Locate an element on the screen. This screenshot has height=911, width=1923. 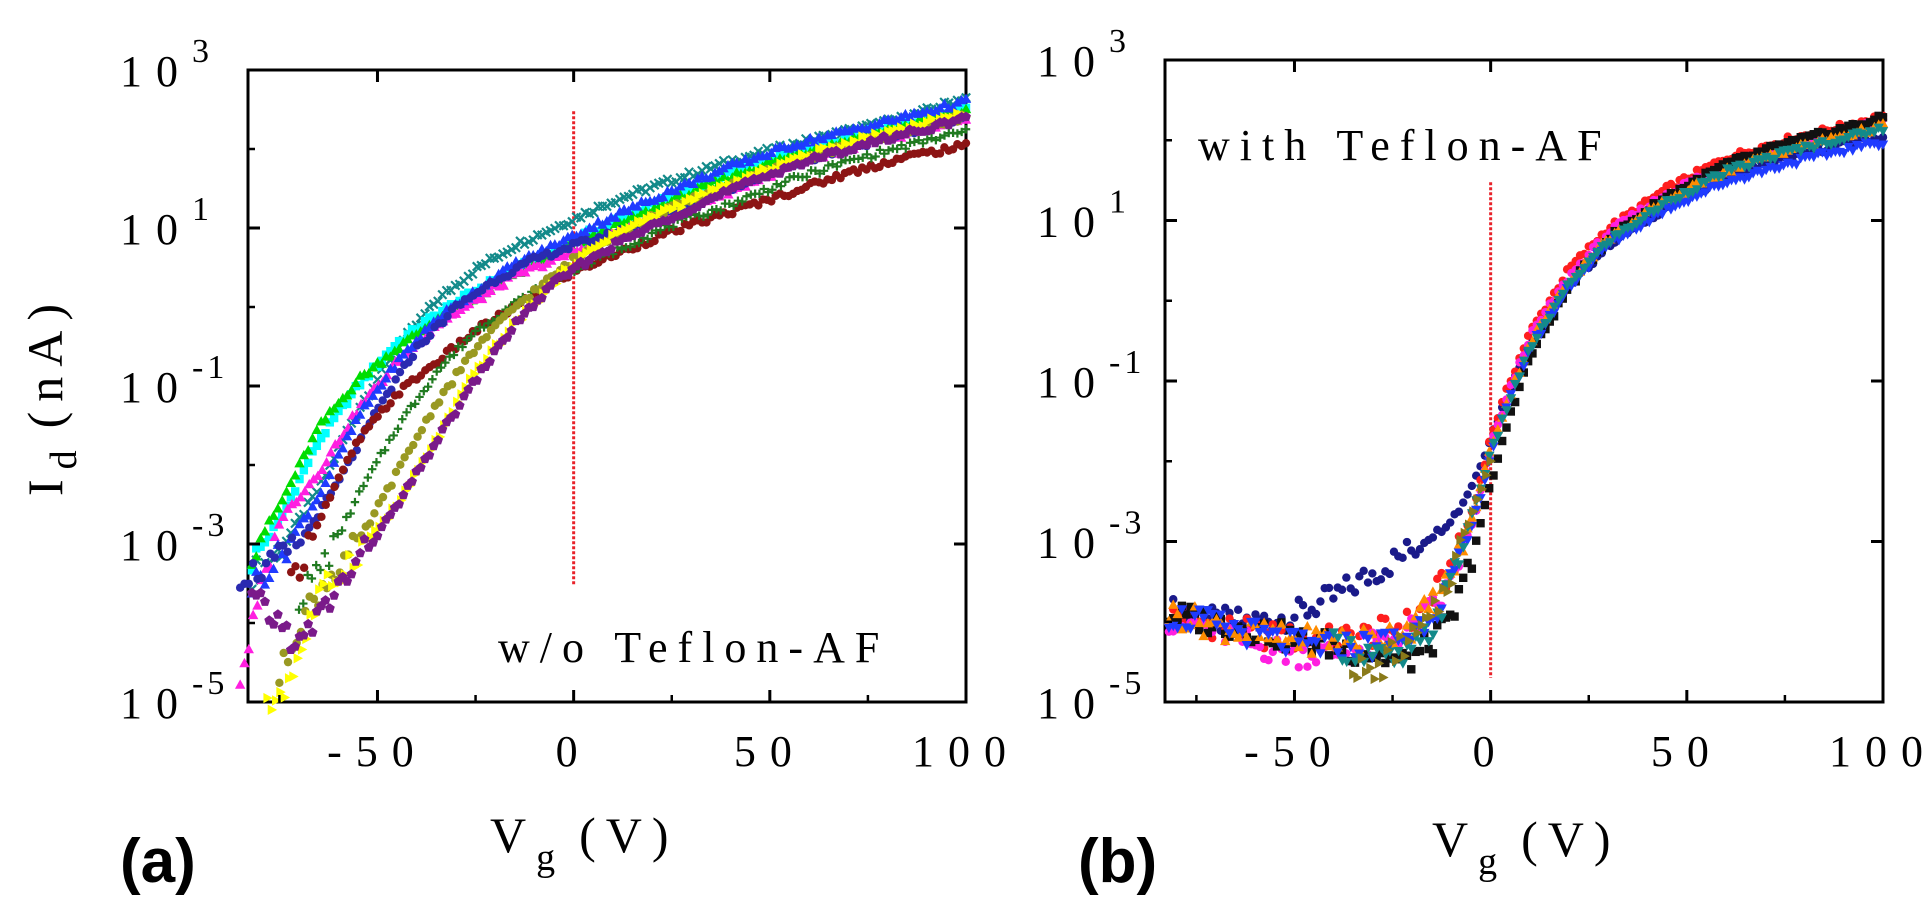
y-tick-label-exponent: -1 is located at coordinates (210, 367).